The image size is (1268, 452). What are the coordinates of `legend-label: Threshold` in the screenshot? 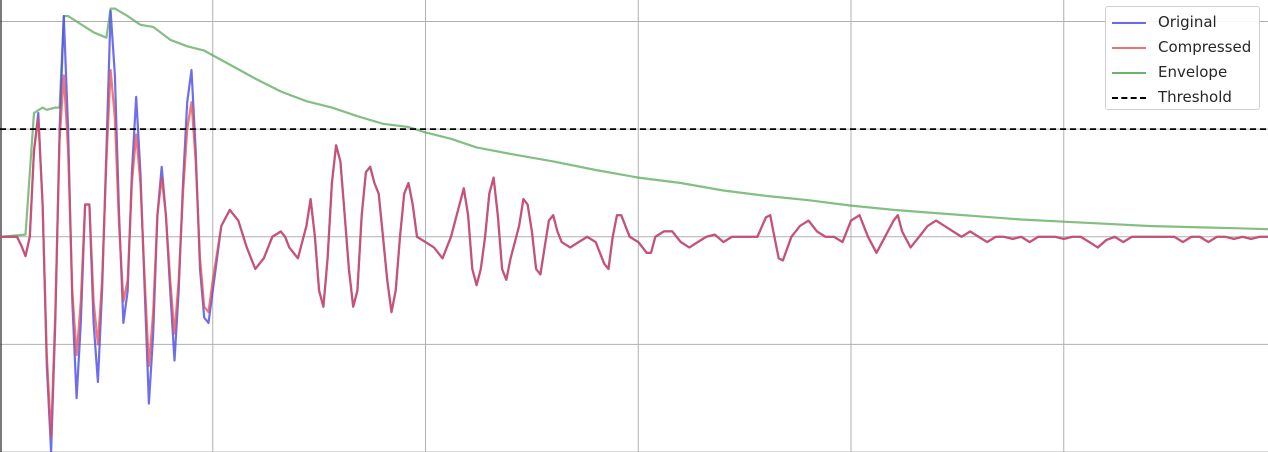 It's located at (1195, 97).